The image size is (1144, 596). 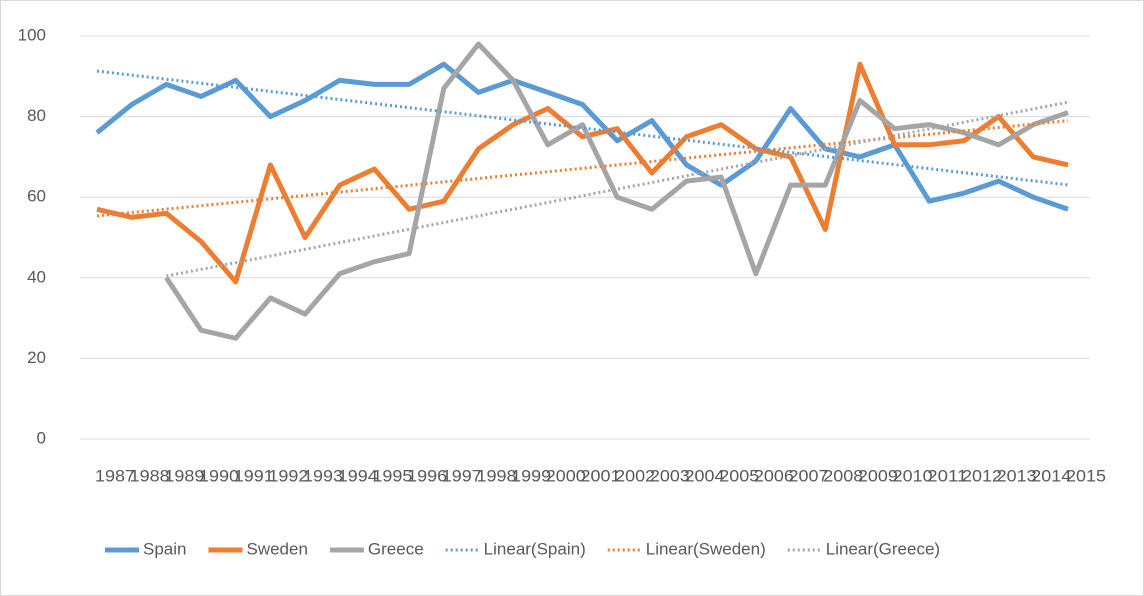 What do you see at coordinates (36, 357) in the screenshot?
I see `y-tick-label: 20` at bounding box center [36, 357].